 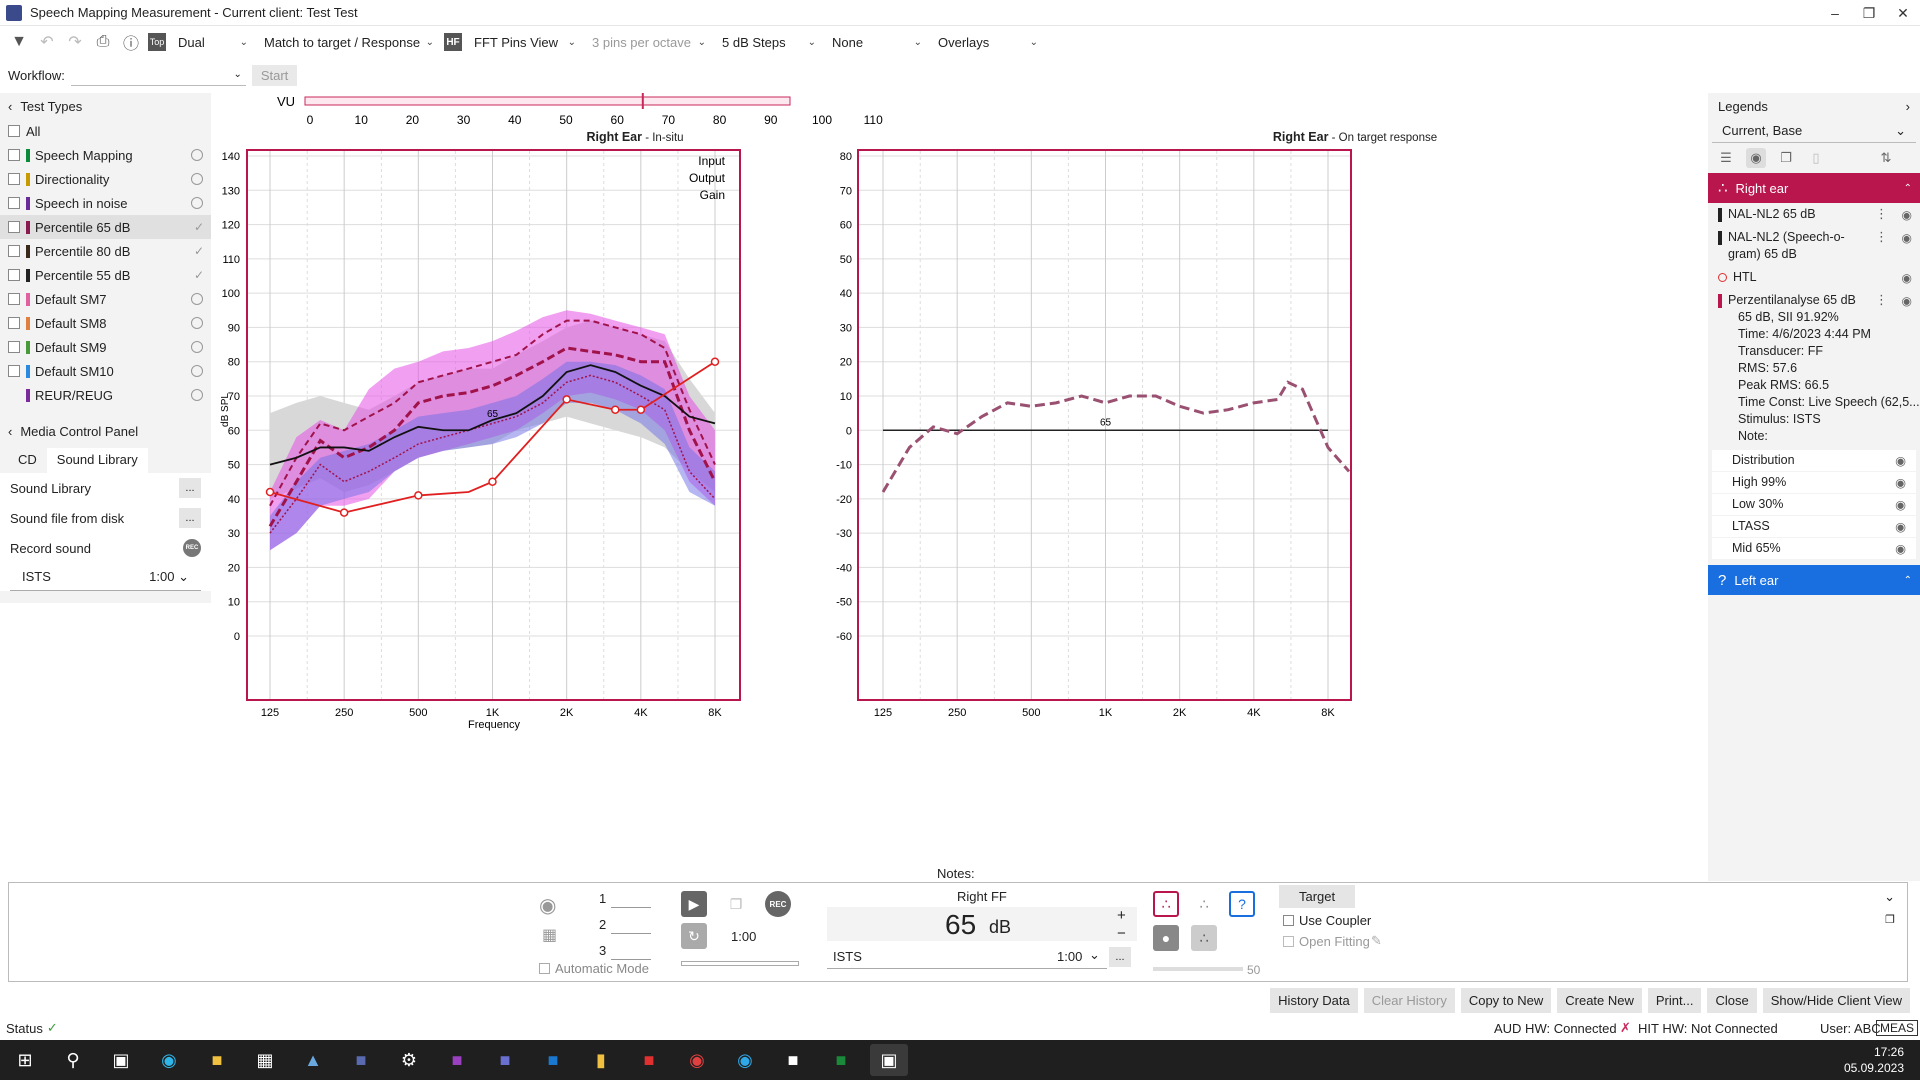 What do you see at coordinates (1121, 933) in the screenshot?
I see `level-down-button: −` at bounding box center [1121, 933].